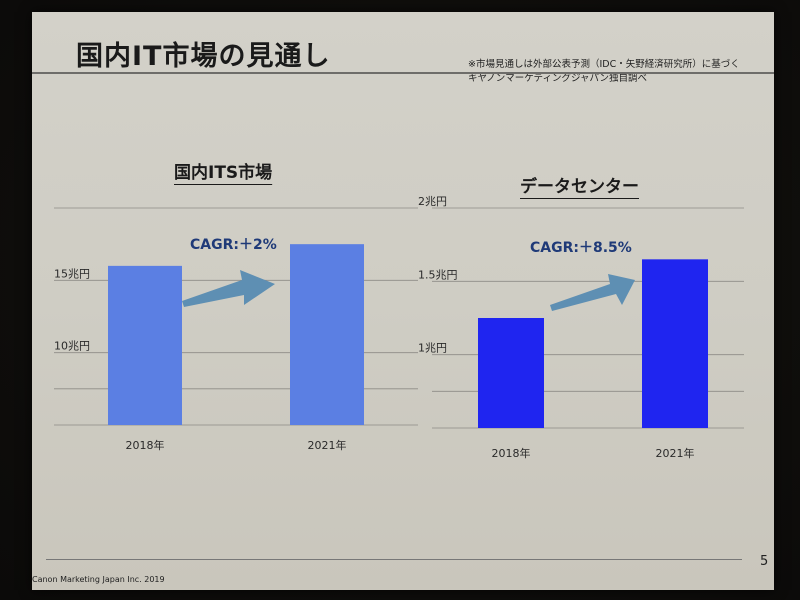 Image resolution: width=800 pixels, height=600 pixels. Describe the element at coordinates (432, 201) in the screenshot. I see `dc-y-tick-label: 2兆円` at that location.